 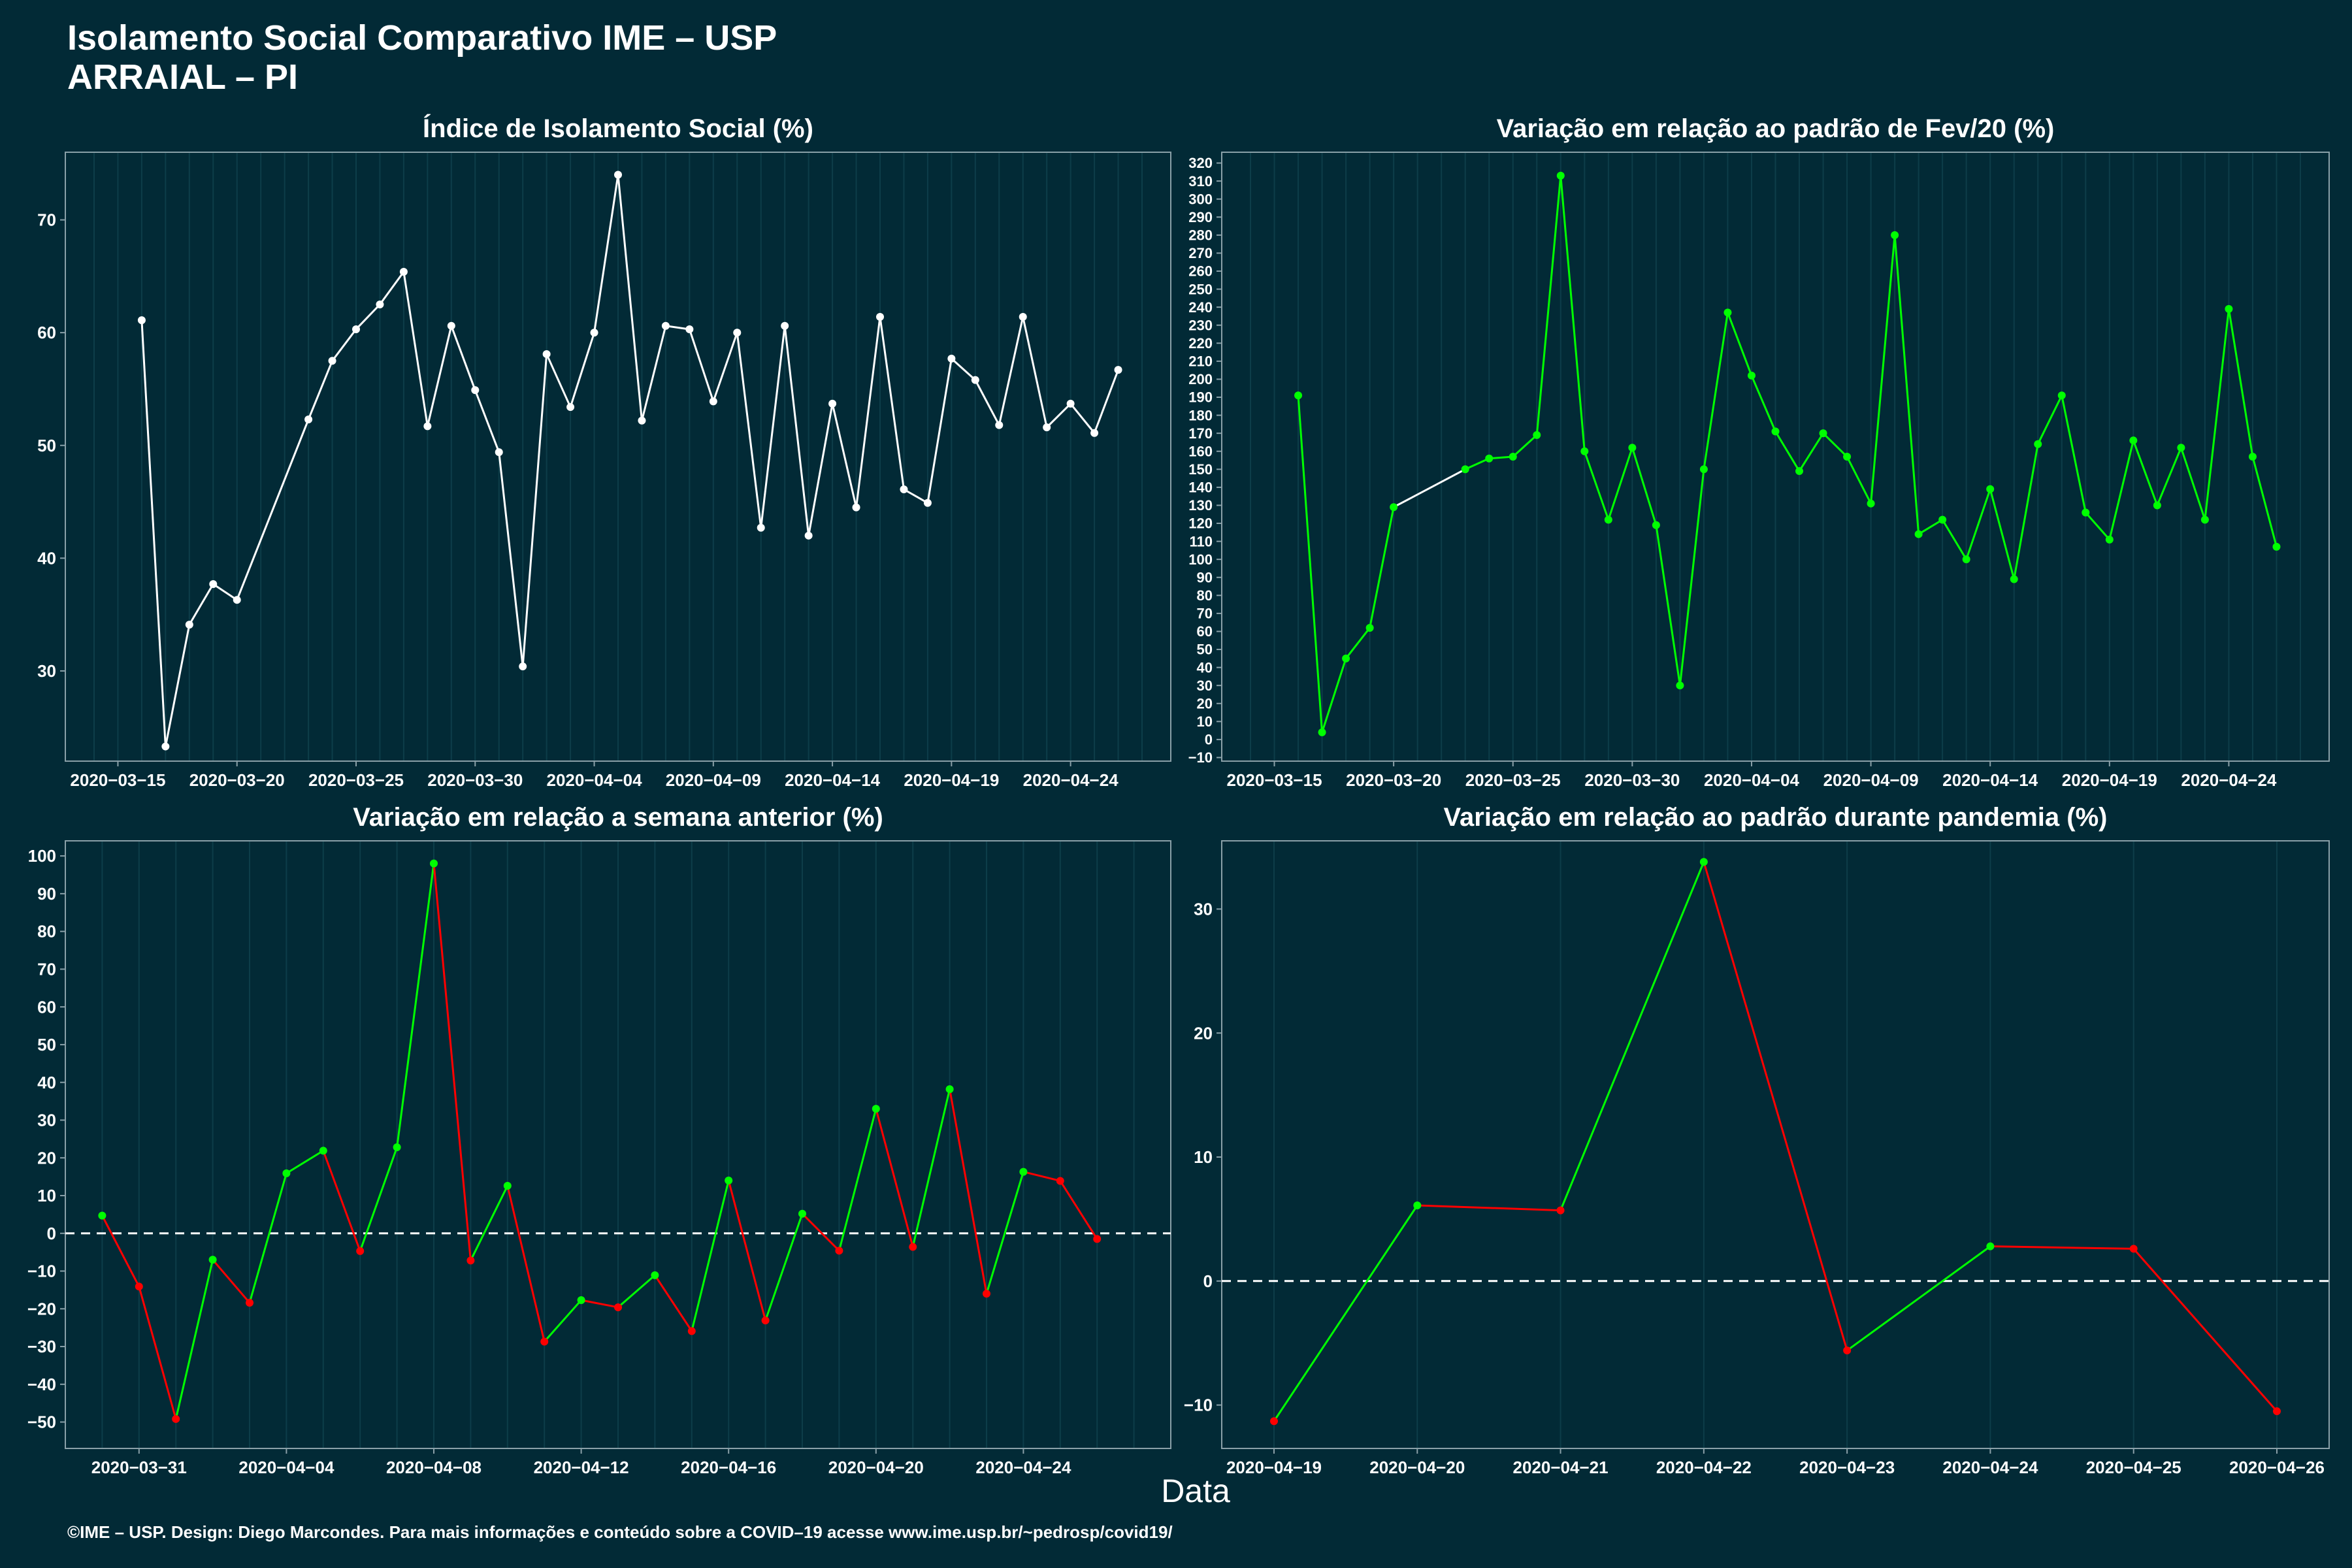 I want to click on y-tick-label: 180, so click(x=1200, y=415).